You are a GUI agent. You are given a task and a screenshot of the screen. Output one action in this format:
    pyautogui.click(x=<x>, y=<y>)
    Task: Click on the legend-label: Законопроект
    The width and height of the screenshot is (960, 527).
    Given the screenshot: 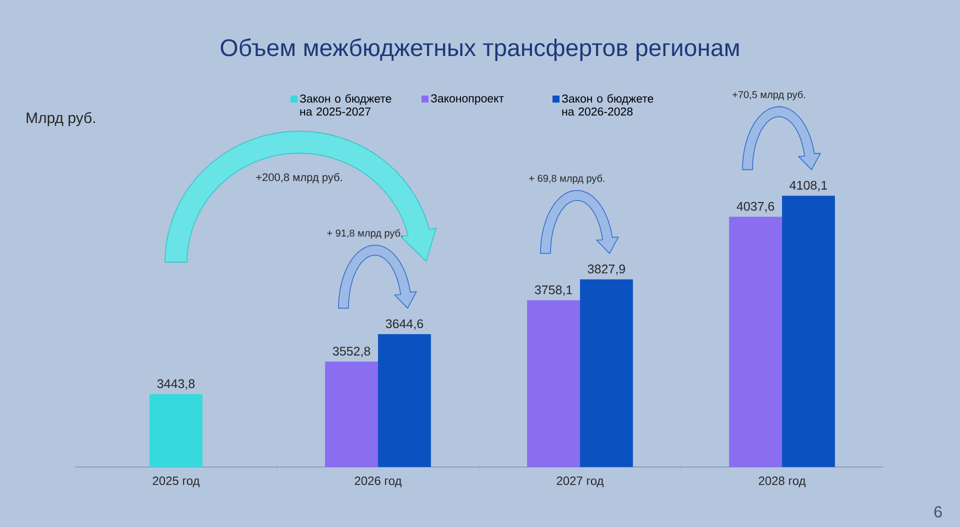 What is the action you would take?
    pyautogui.click(x=467, y=99)
    